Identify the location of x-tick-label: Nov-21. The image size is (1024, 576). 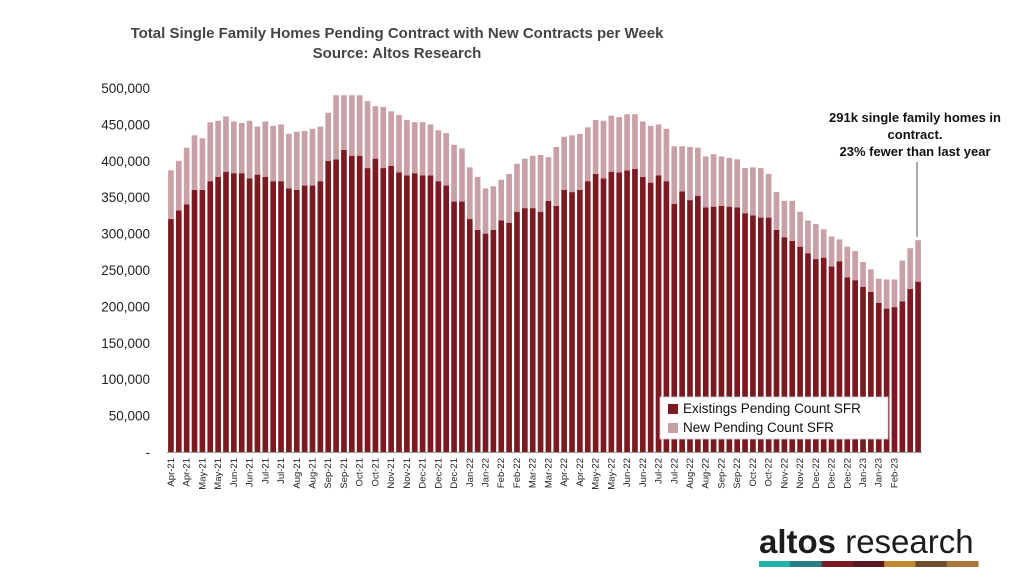
(407, 473).